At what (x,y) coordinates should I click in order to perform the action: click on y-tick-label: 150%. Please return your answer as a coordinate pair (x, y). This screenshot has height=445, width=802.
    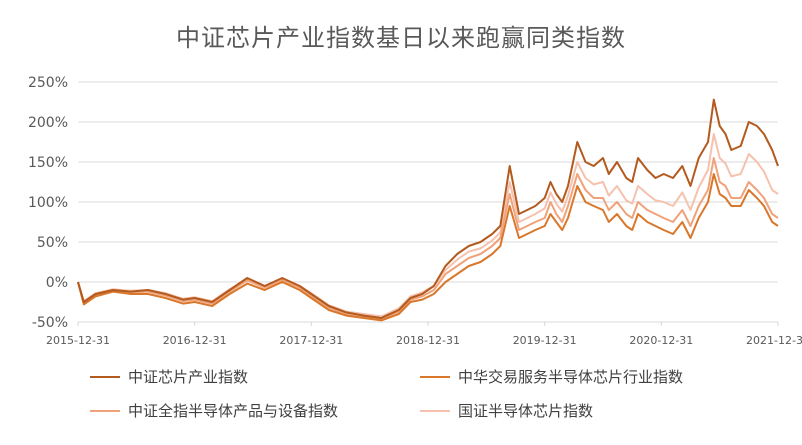
    Looking at the image, I should click on (48, 163).